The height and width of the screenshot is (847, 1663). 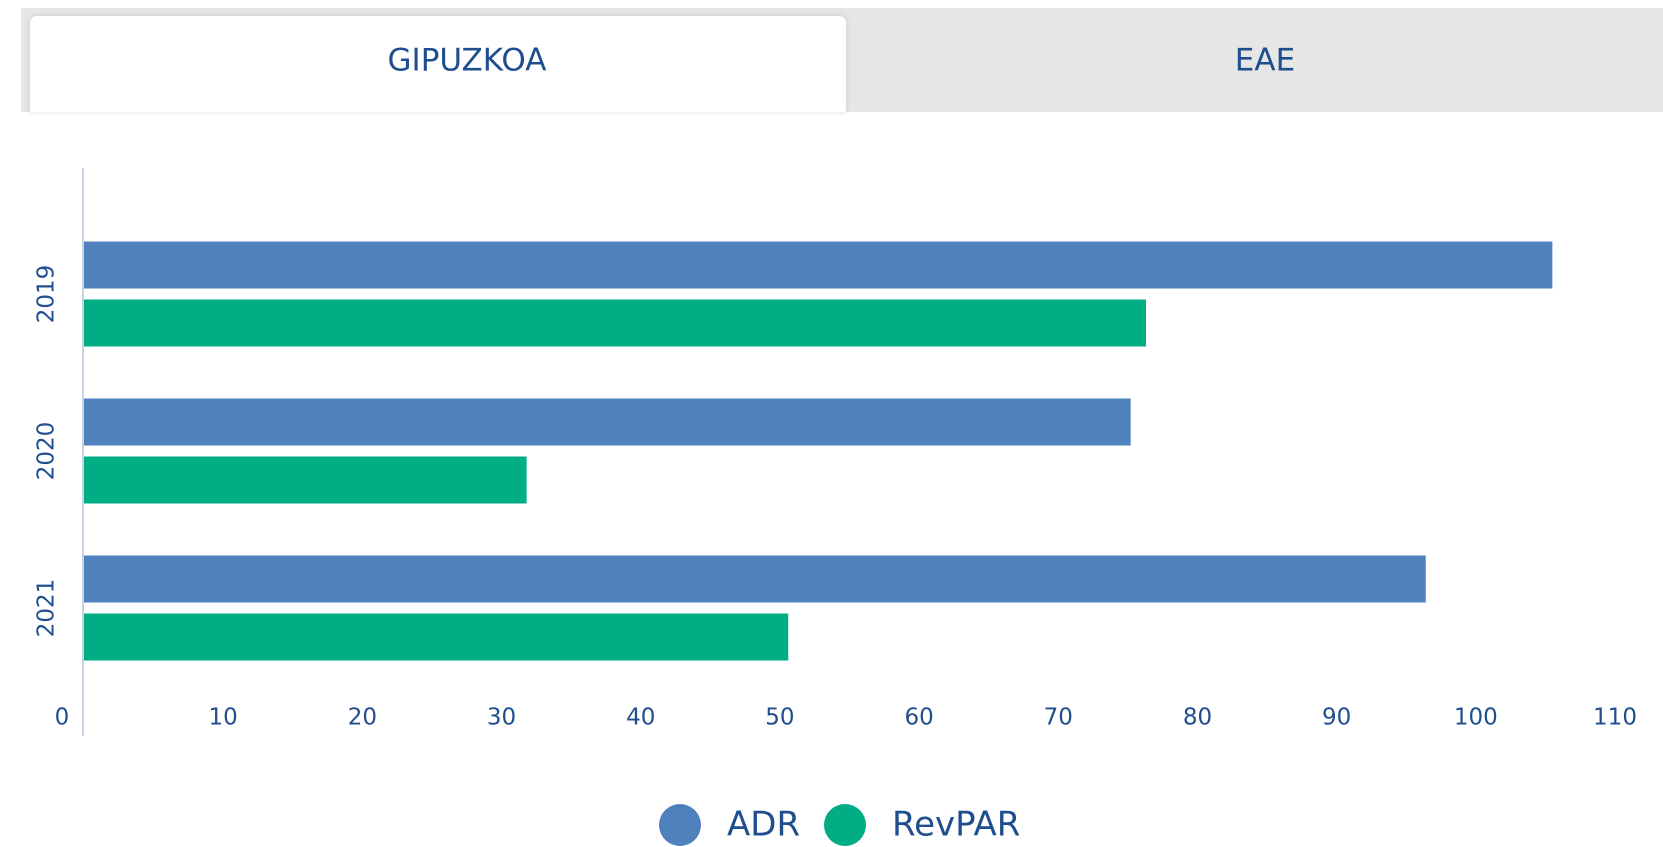 What do you see at coordinates (1476, 718) in the screenshot?
I see `x-tick-label: 100` at bounding box center [1476, 718].